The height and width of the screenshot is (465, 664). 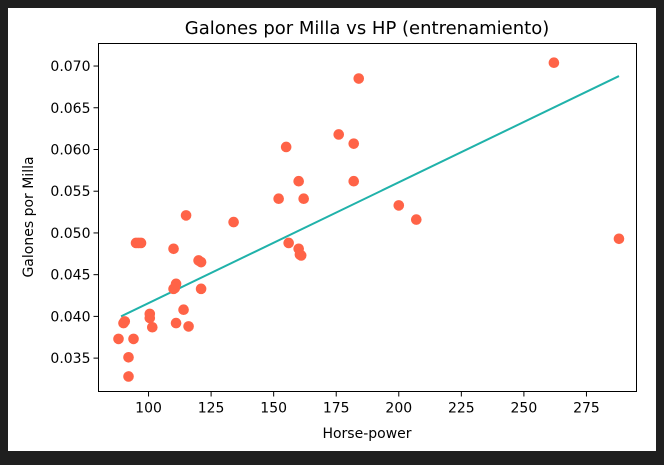 I want to click on x-axis-ticks: 100 125 150 175 200 225 250 275, so click(x=367, y=404).